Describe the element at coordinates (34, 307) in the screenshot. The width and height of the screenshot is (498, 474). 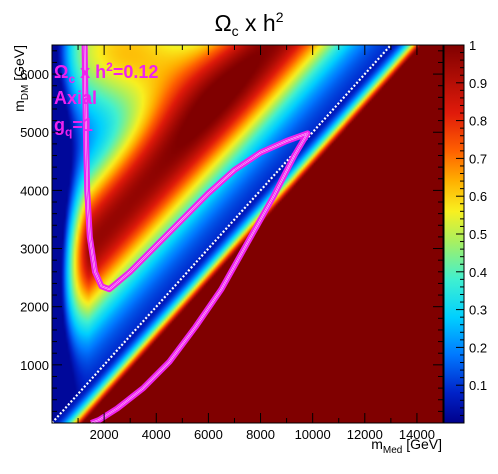
I see `y-tick-label: 2000` at that location.